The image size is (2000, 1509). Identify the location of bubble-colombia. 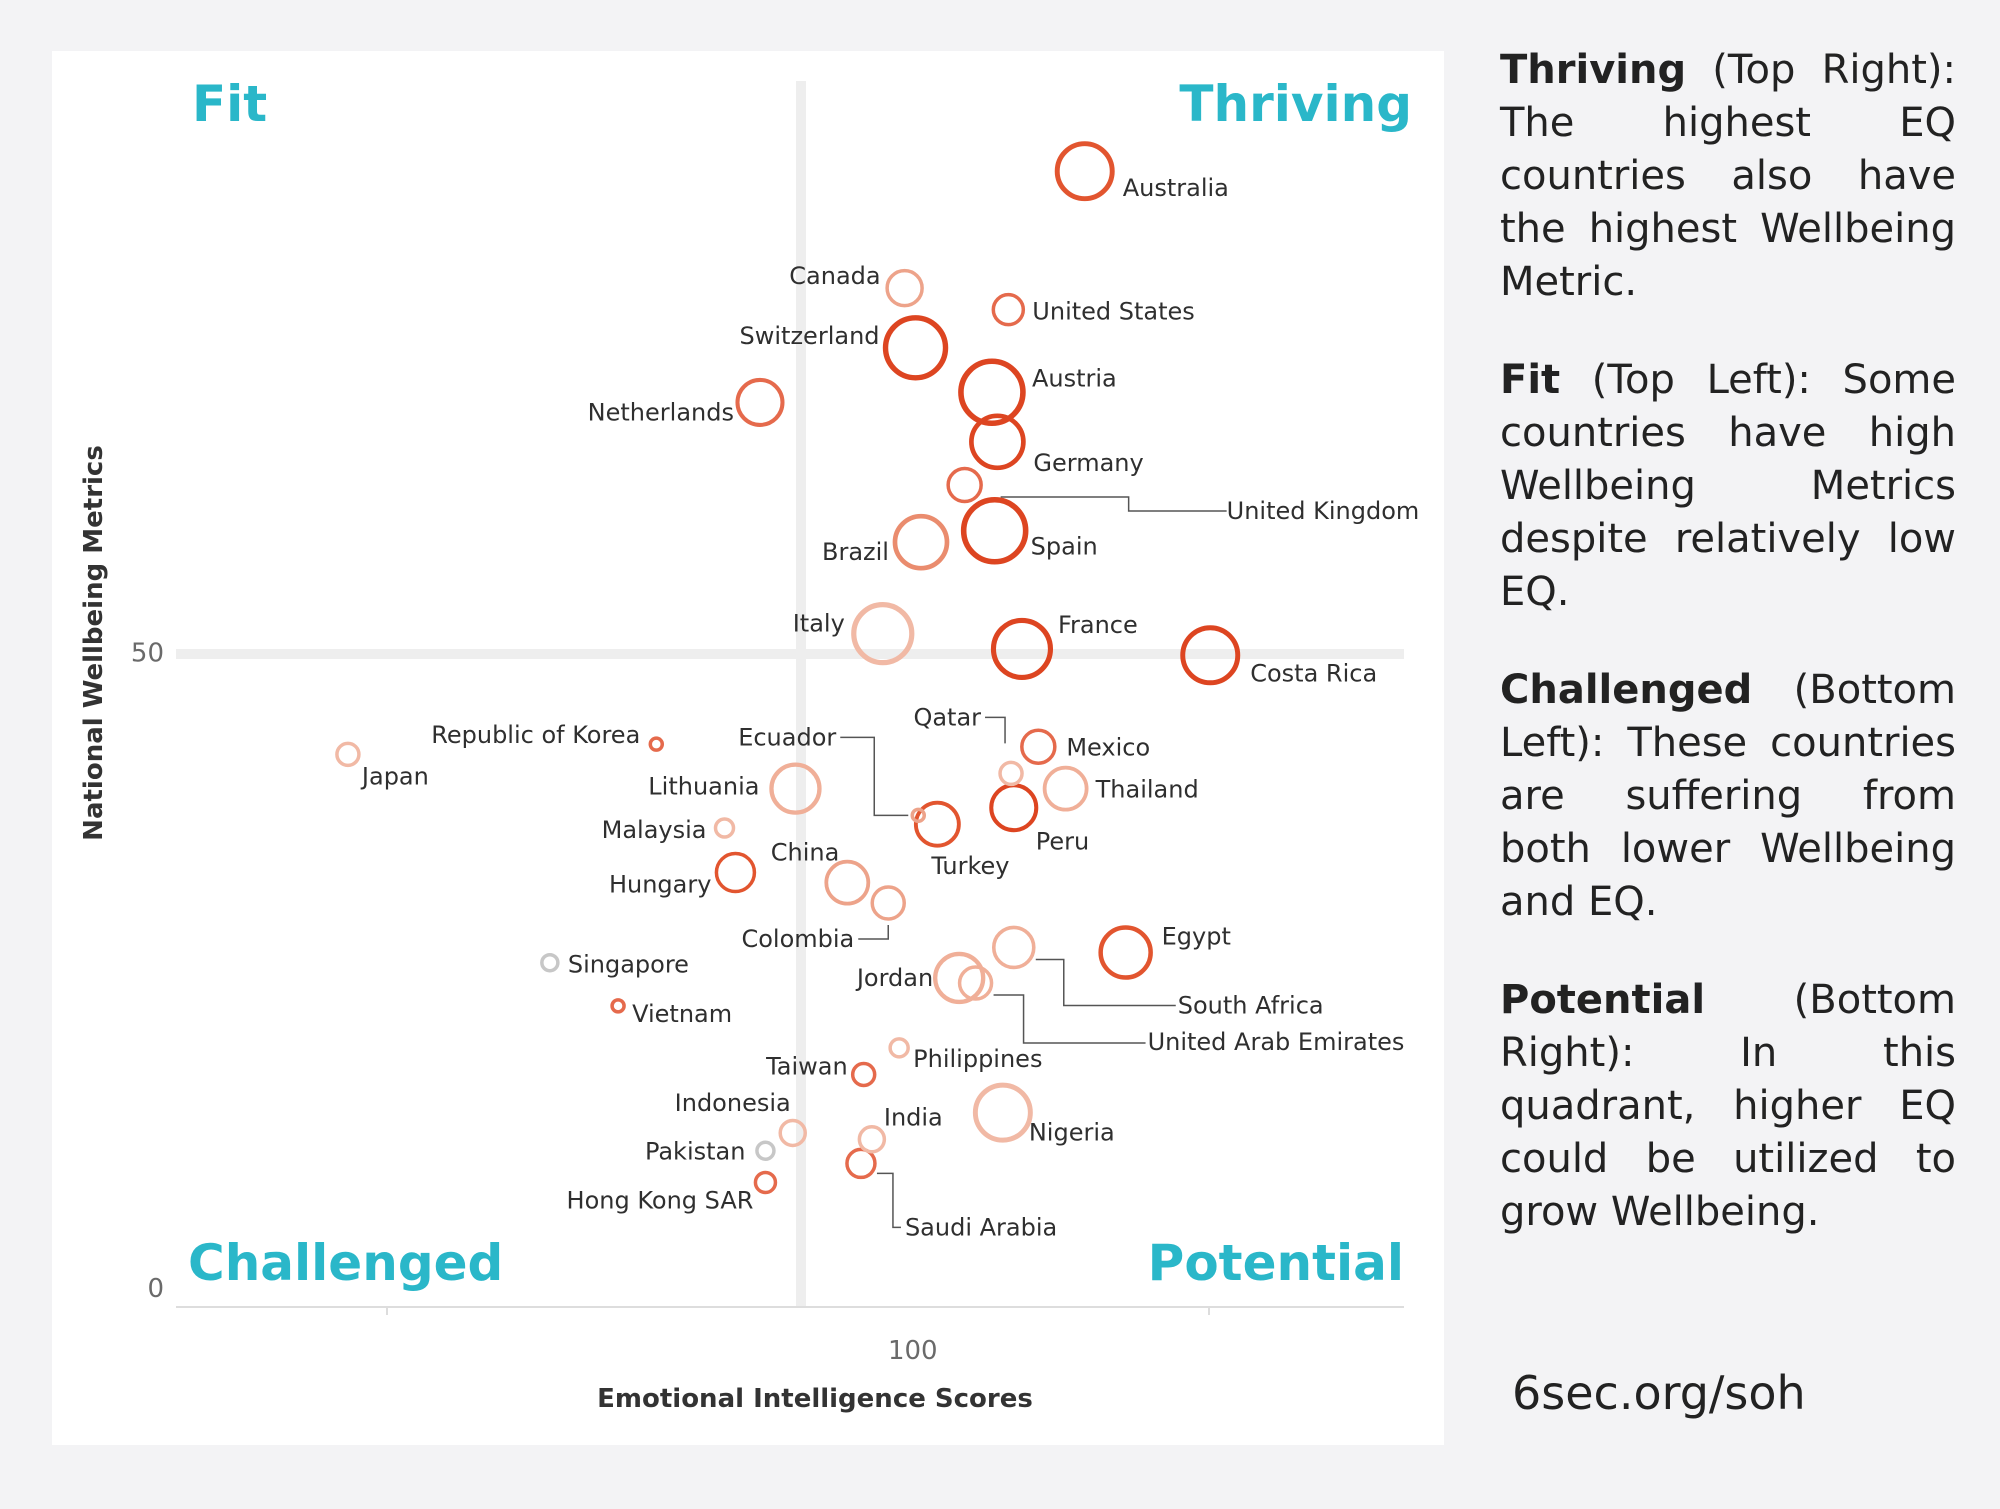
(888, 903).